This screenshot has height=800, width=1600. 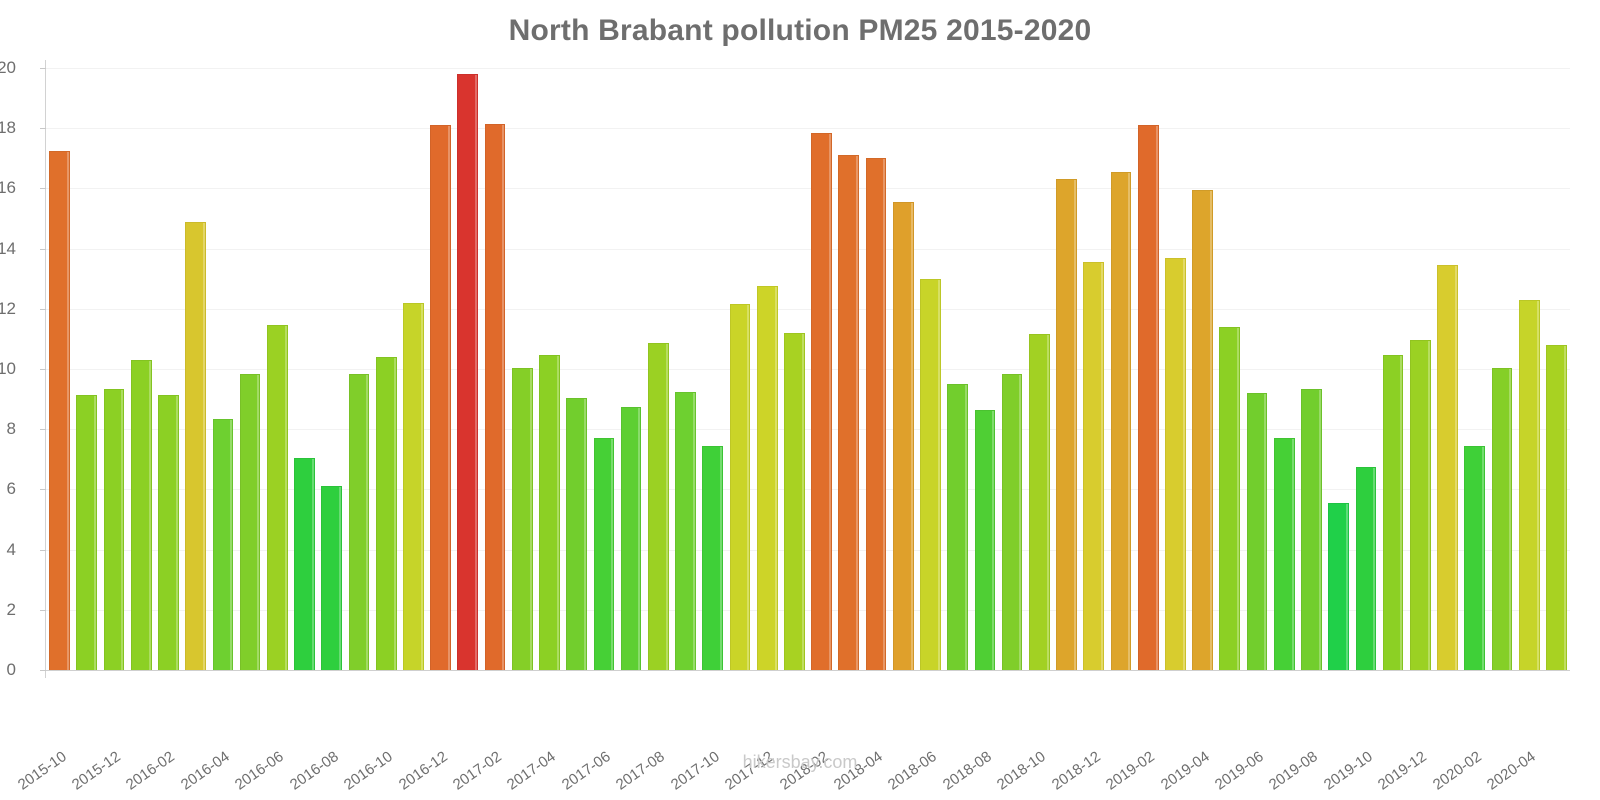 What do you see at coordinates (11, 489) in the screenshot?
I see `y-axis-tick-label: 6` at bounding box center [11, 489].